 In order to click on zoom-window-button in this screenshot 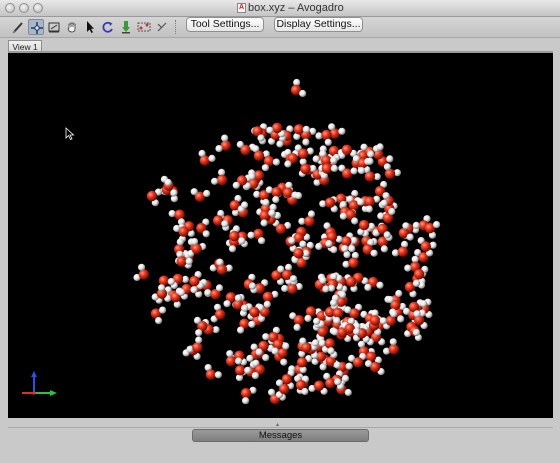, I will do `click(38, 8)`.